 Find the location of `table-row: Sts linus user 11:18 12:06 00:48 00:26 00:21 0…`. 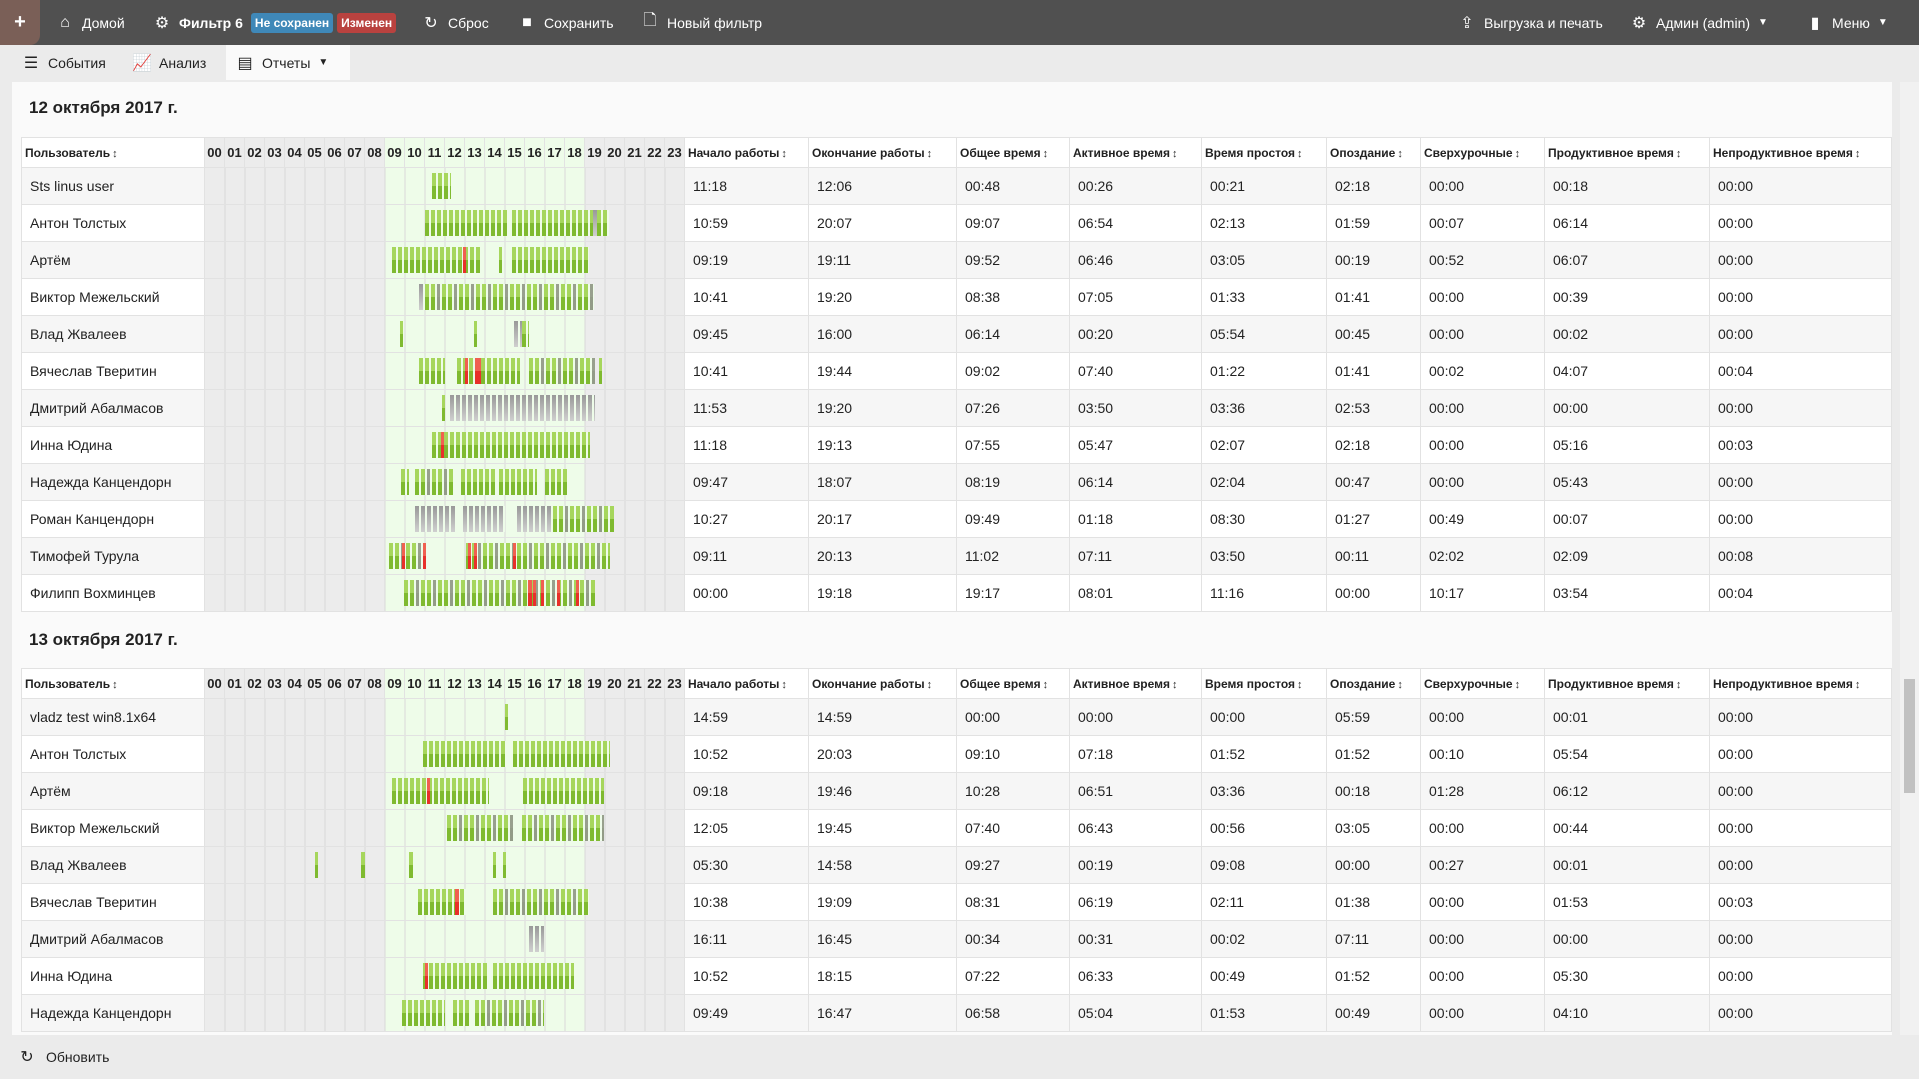

table-row: Sts linus user 11:18 12:06 00:48 00:26 00:21 0… is located at coordinates (956, 186).